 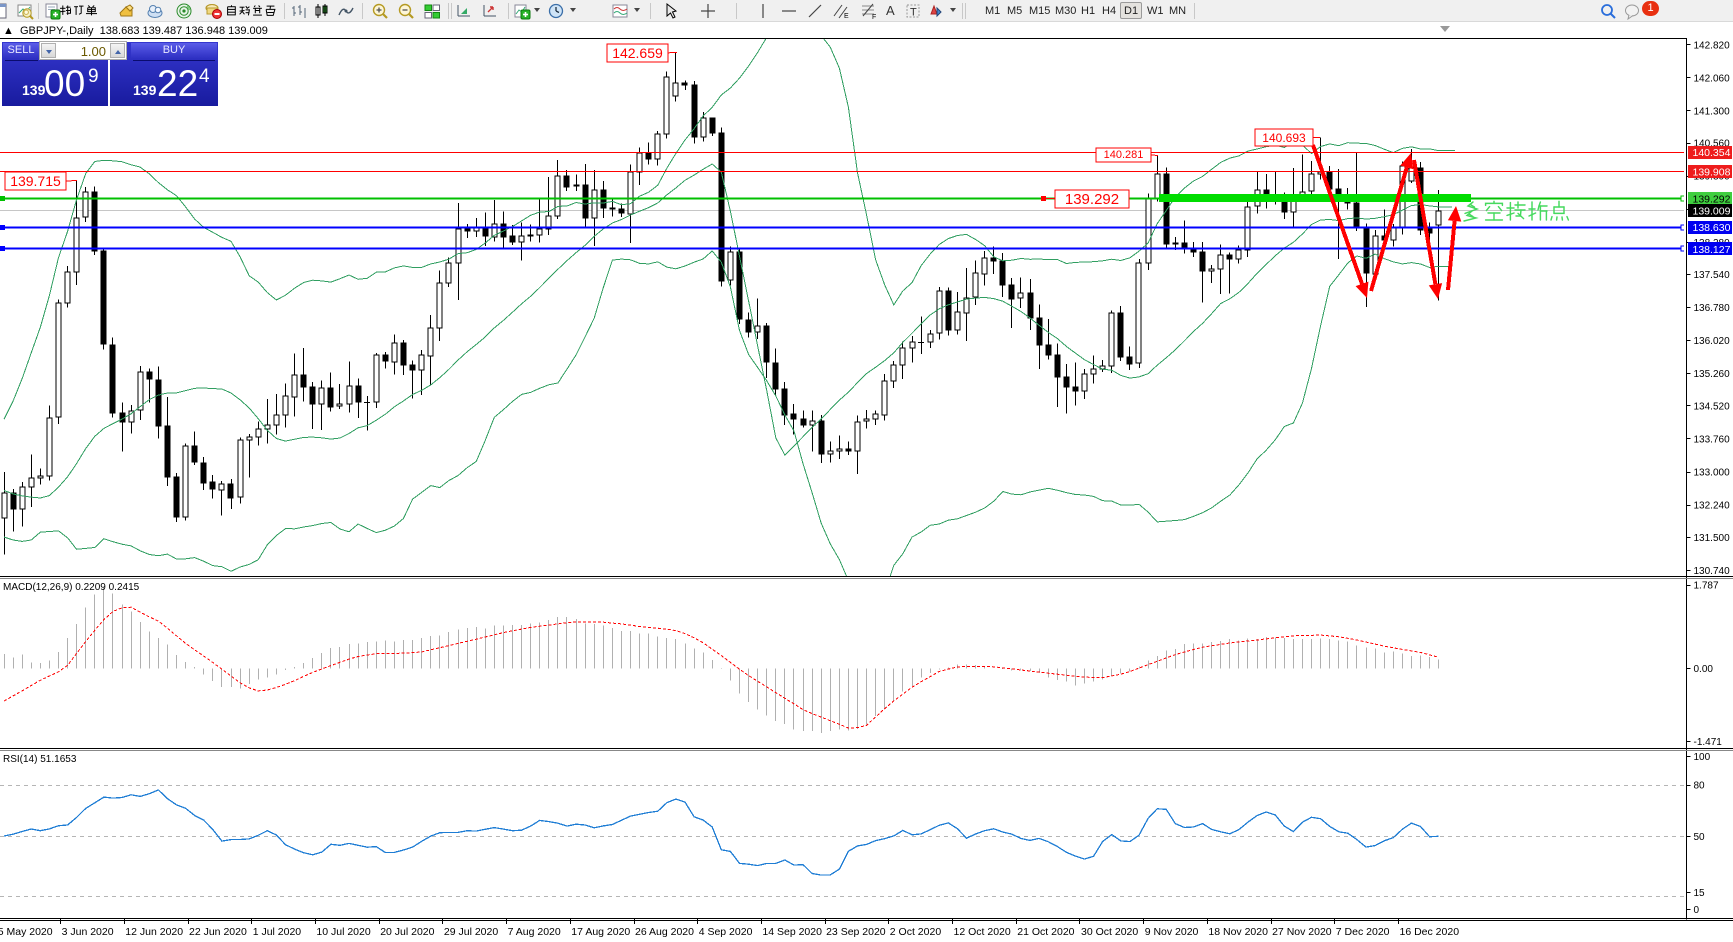 I want to click on svg-text: 26 Aug 2020, so click(x=664, y=932).